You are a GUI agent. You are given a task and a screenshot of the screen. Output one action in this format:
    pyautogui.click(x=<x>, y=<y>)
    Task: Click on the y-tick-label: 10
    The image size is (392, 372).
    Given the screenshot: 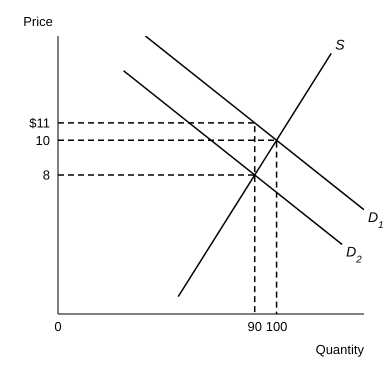 What is the action you would take?
    pyautogui.click(x=43, y=140)
    